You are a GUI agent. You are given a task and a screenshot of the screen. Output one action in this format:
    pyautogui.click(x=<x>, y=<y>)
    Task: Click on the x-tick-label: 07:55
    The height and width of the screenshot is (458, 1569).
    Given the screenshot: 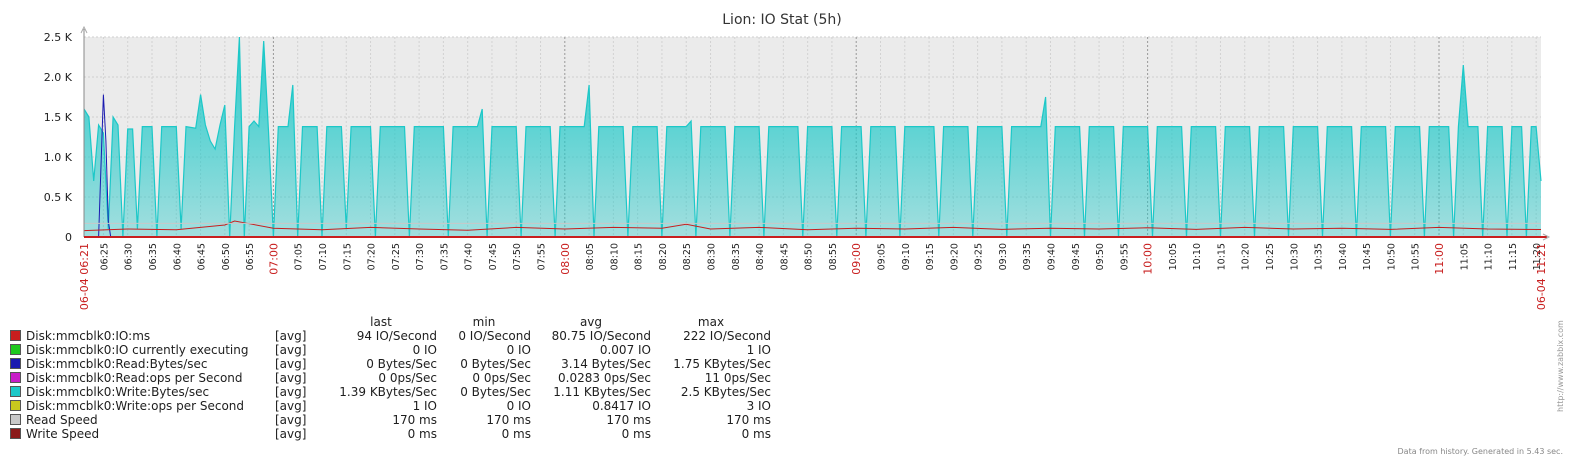 What is the action you would take?
    pyautogui.click(x=542, y=256)
    